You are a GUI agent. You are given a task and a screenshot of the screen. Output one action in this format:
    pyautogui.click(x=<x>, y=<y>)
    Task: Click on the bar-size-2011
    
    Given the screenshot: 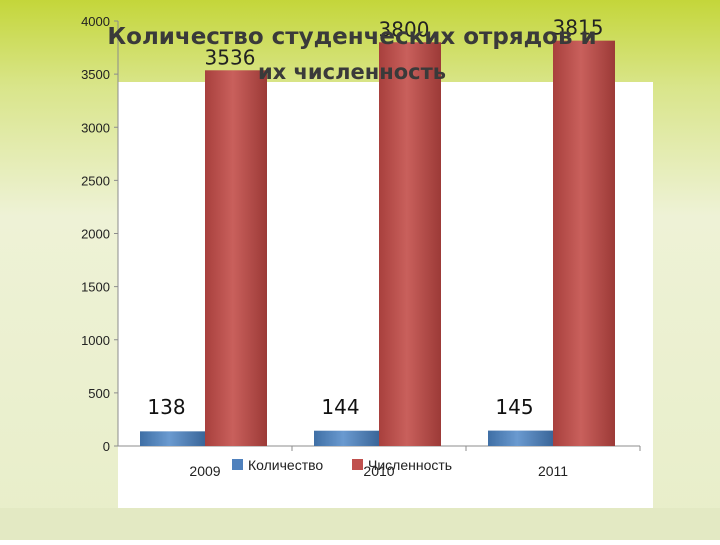 What is the action you would take?
    pyautogui.click(x=584, y=243)
    